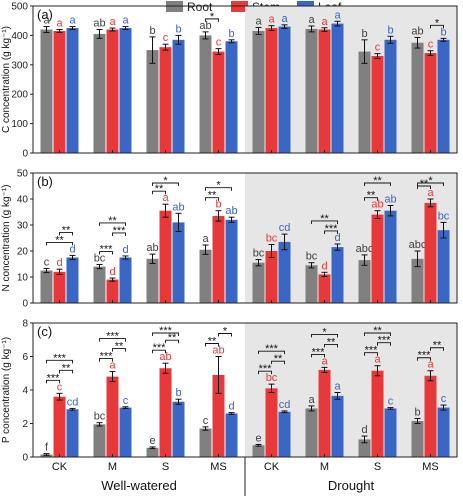 This screenshot has width=463, height=502. I want to click on y-tick-label: 300, so click(19, 65).